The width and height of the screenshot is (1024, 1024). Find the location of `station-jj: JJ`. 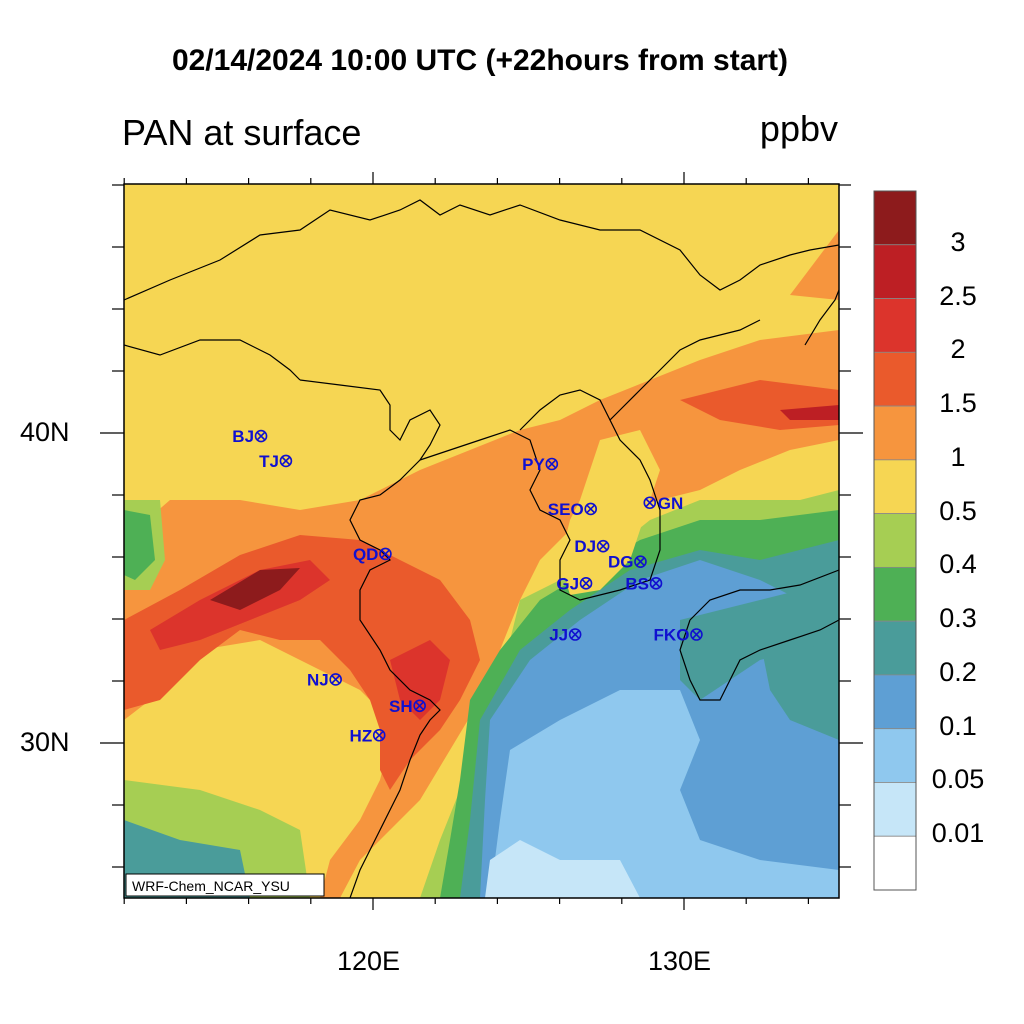

station-jj: JJ is located at coordinates (565, 635).